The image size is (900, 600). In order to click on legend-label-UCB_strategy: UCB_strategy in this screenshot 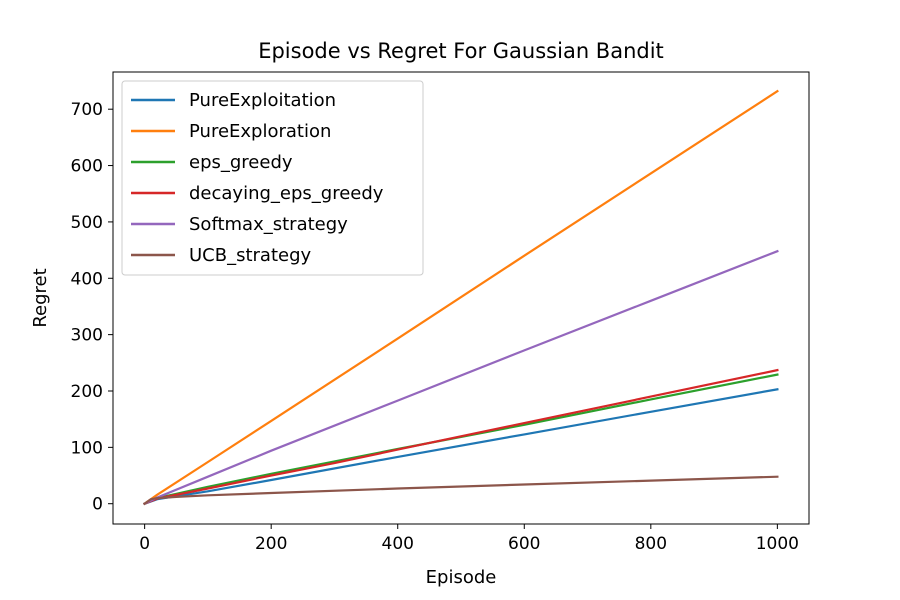, I will do `click(250, 255)`.